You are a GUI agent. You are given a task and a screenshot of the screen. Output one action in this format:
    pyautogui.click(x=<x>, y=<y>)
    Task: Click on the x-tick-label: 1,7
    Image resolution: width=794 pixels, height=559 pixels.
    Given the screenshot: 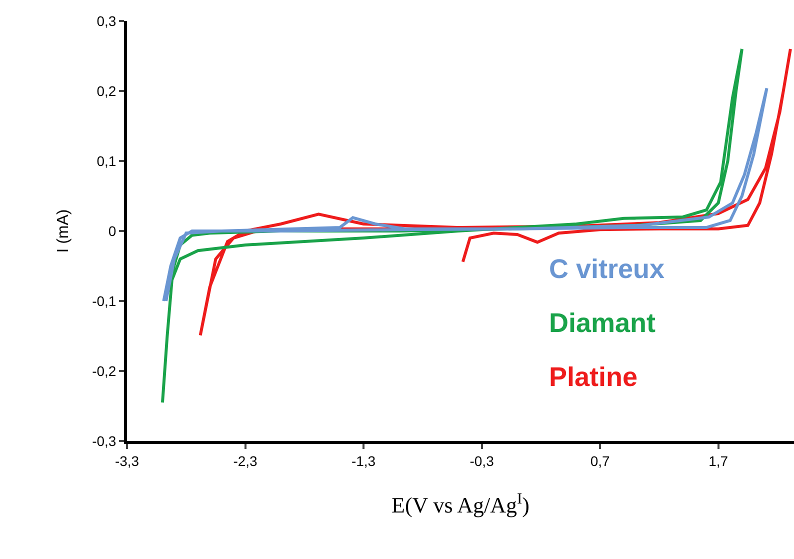 What is the action you would take?
    pyautogui.click(x=718, y=460)
    